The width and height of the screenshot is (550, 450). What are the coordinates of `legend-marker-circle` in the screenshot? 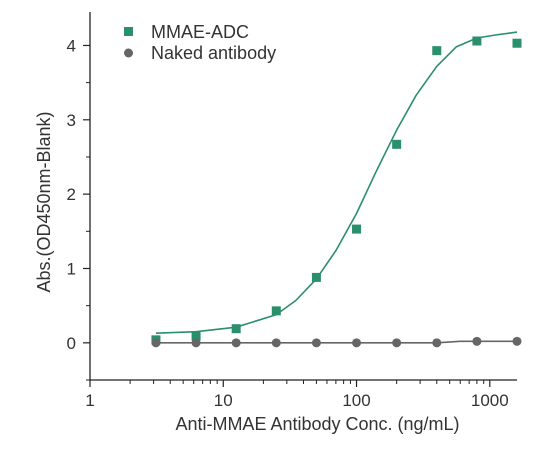 It's located at (128, 53).